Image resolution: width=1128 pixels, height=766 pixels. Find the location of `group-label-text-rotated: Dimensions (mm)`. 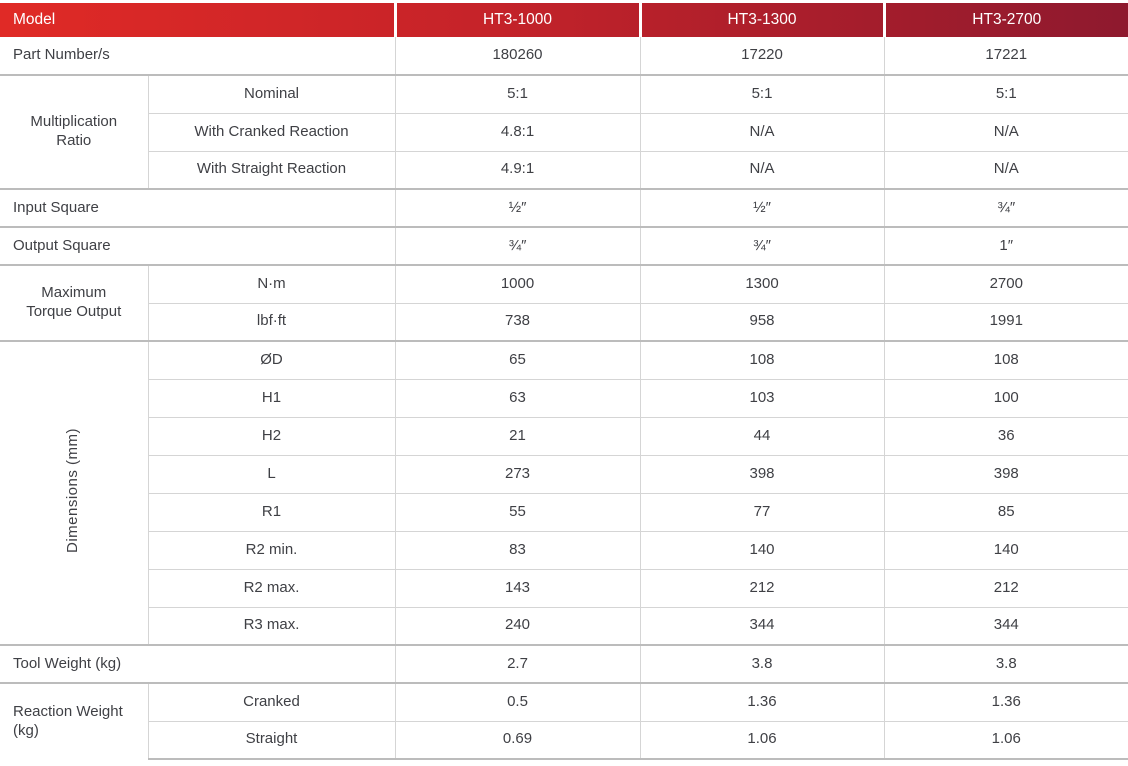

group-label-text-rotated: Dimensions (mm) is located at coordinates (73, 490).